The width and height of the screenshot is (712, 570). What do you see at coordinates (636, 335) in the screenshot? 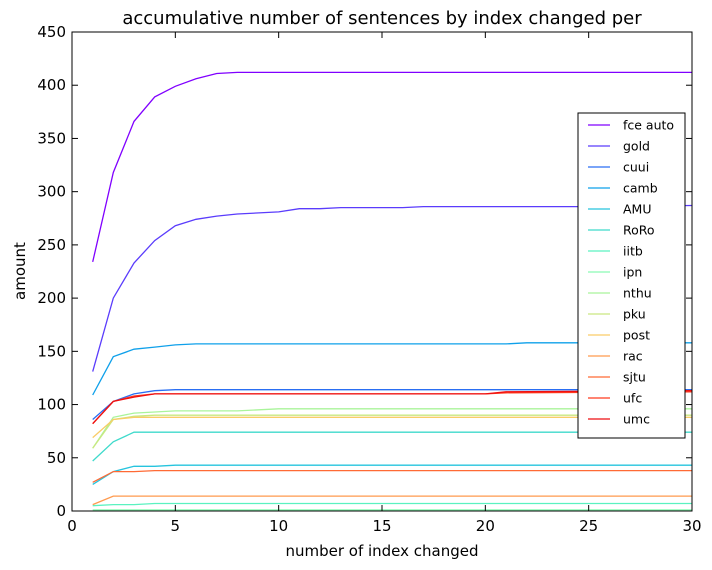
I see `legend-label-10: post` at bounding box center [636, 335].